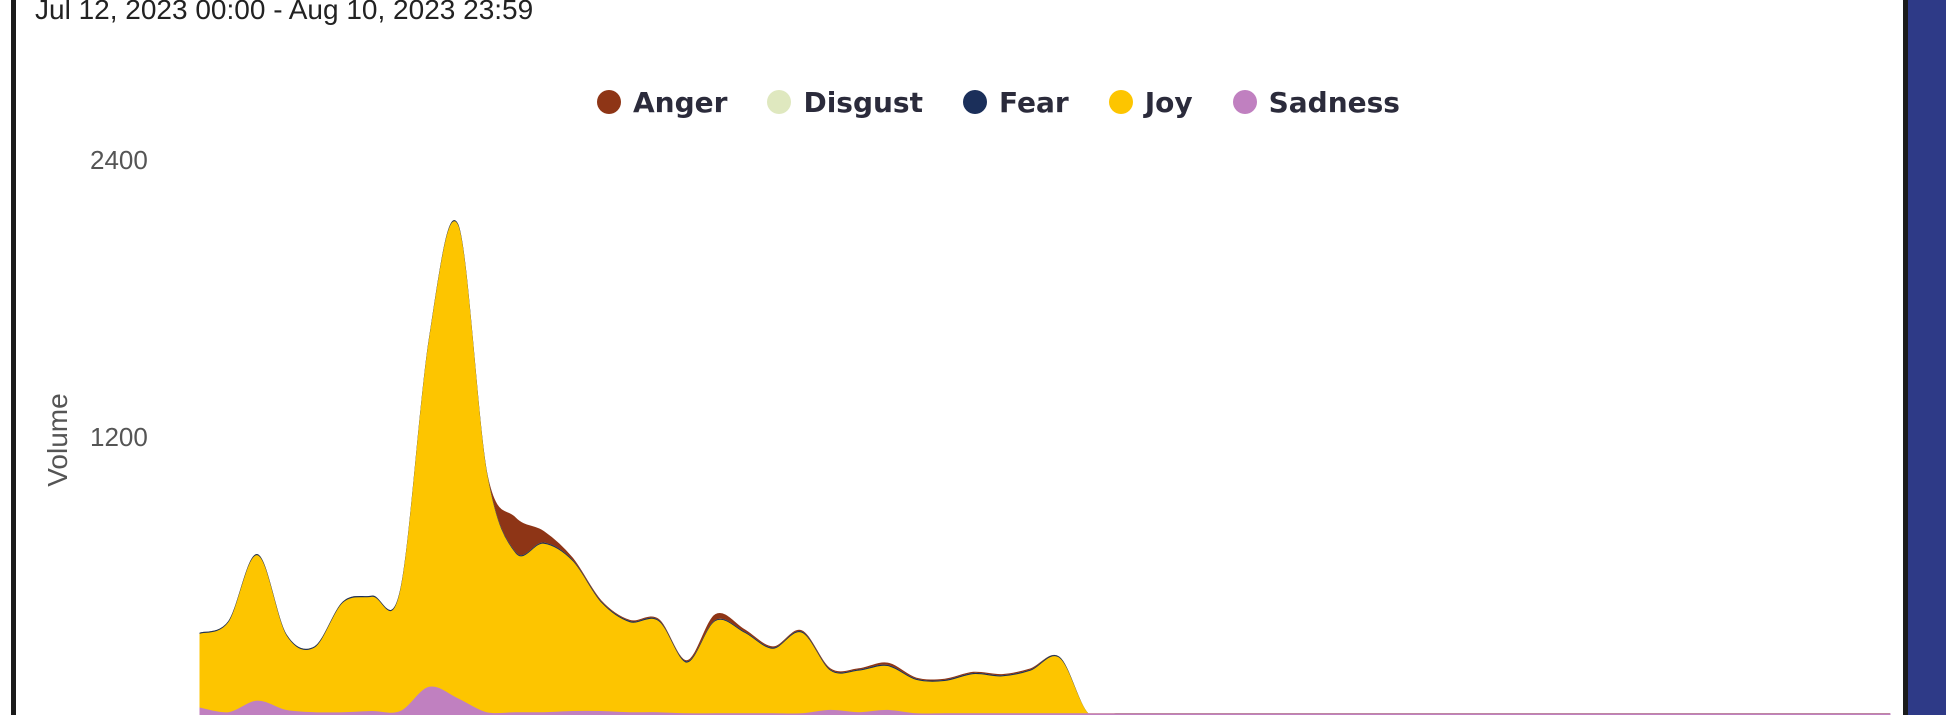 The image size is (1946, 715). What do you see at coordinates (13, 357) in the screenshot?
I see `card-left-border` at bounding box center [13, 357].